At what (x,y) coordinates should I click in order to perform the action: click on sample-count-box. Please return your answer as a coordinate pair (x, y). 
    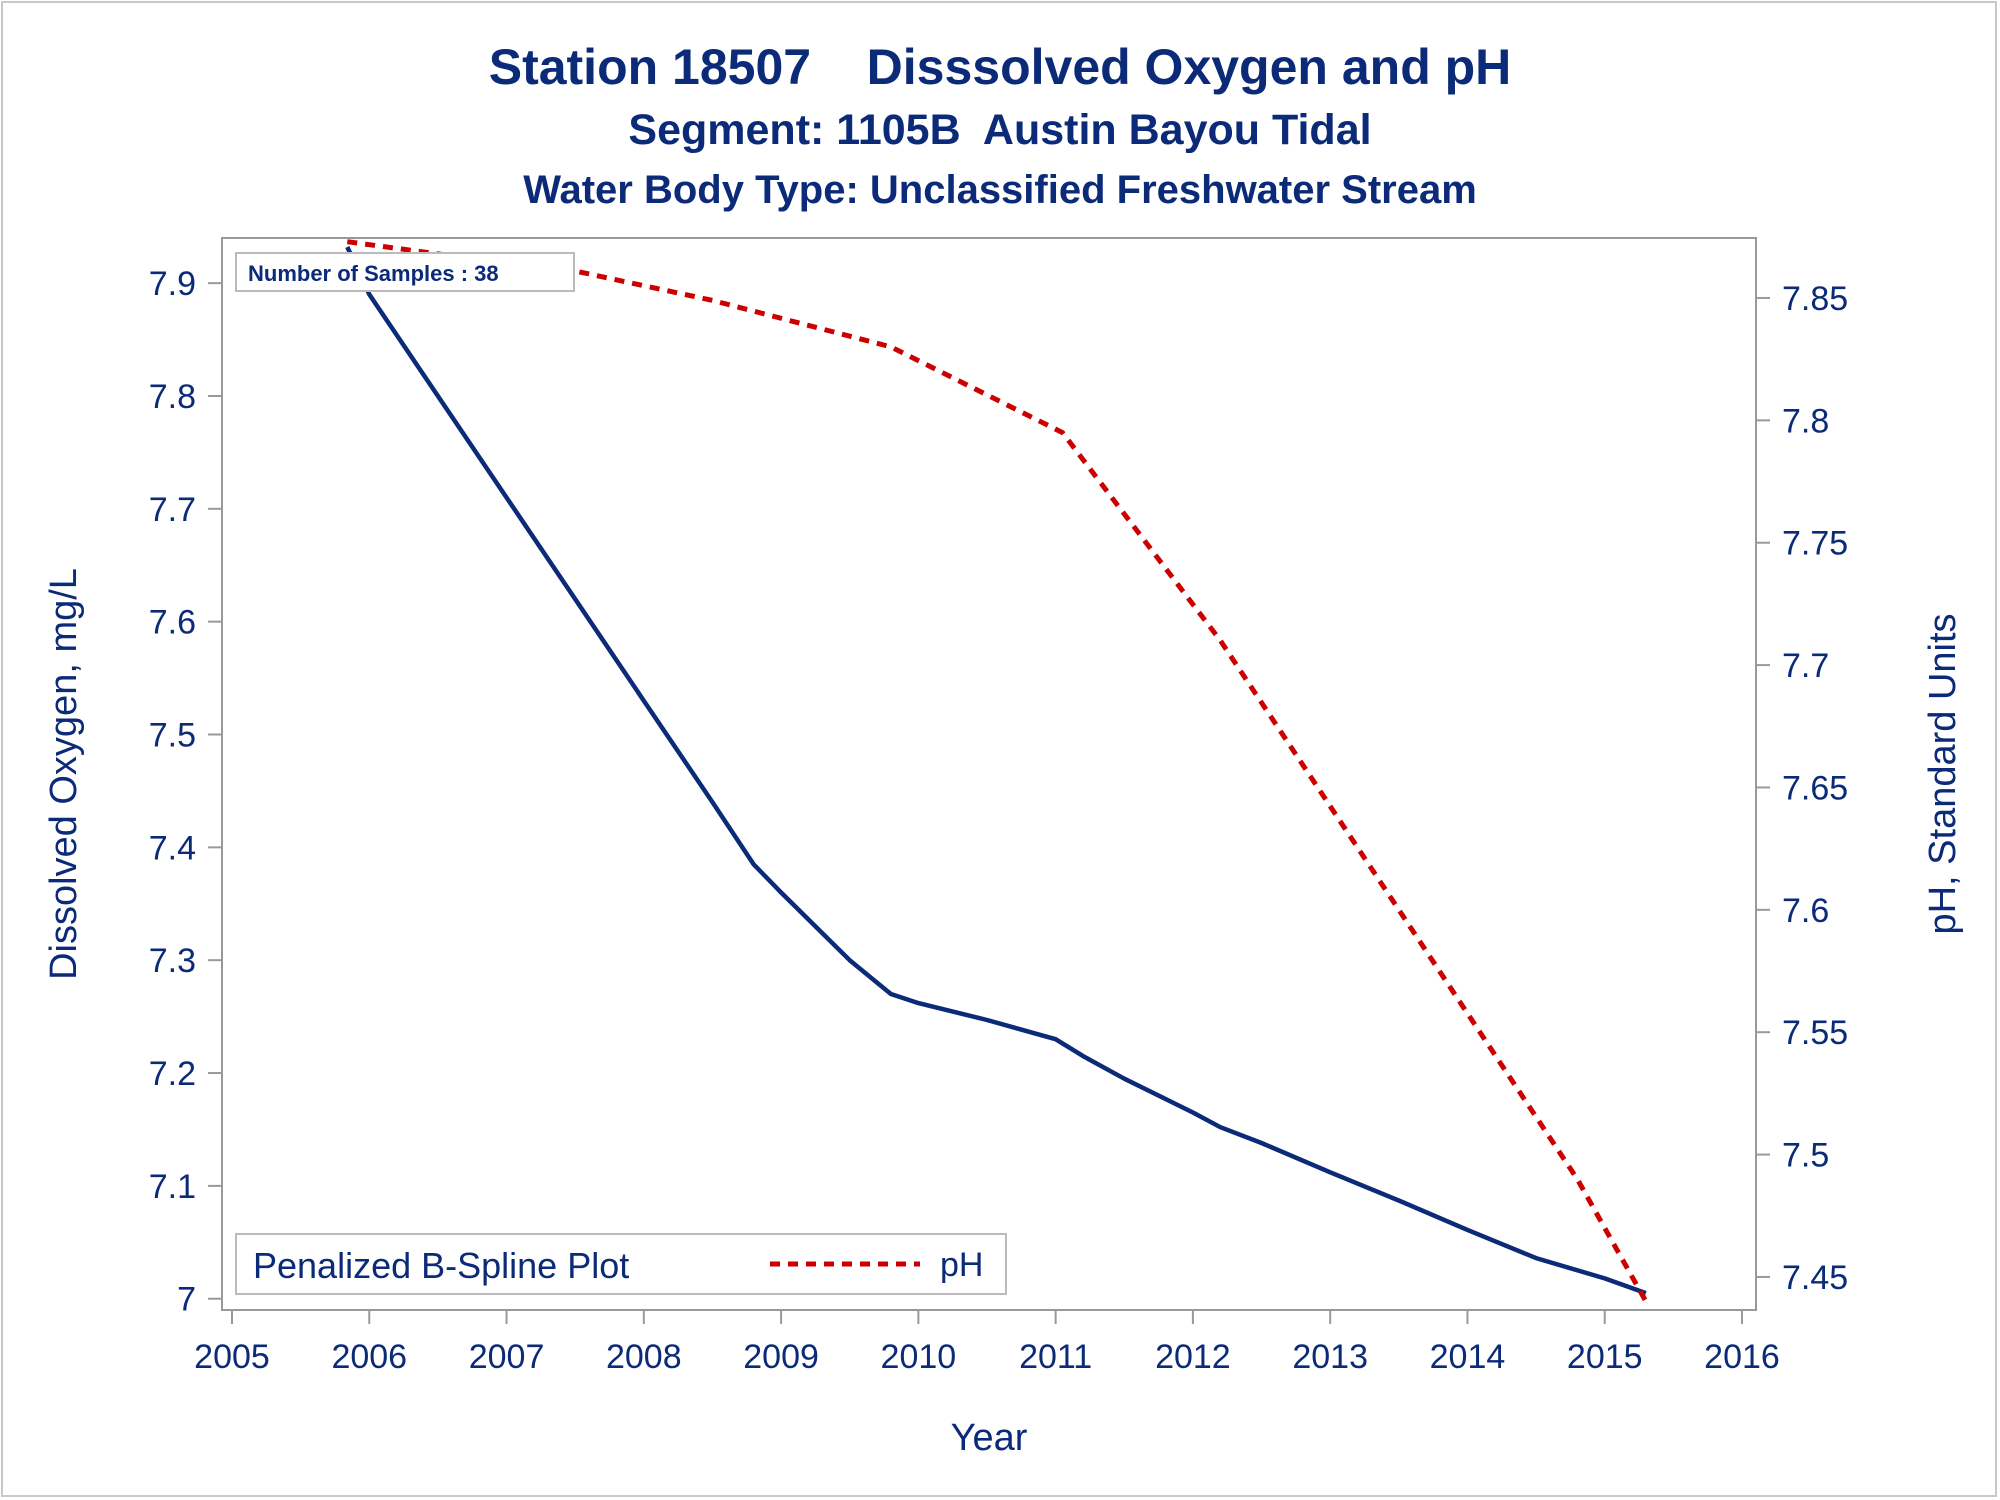
    Looking at the image, I should click on (405, 272).